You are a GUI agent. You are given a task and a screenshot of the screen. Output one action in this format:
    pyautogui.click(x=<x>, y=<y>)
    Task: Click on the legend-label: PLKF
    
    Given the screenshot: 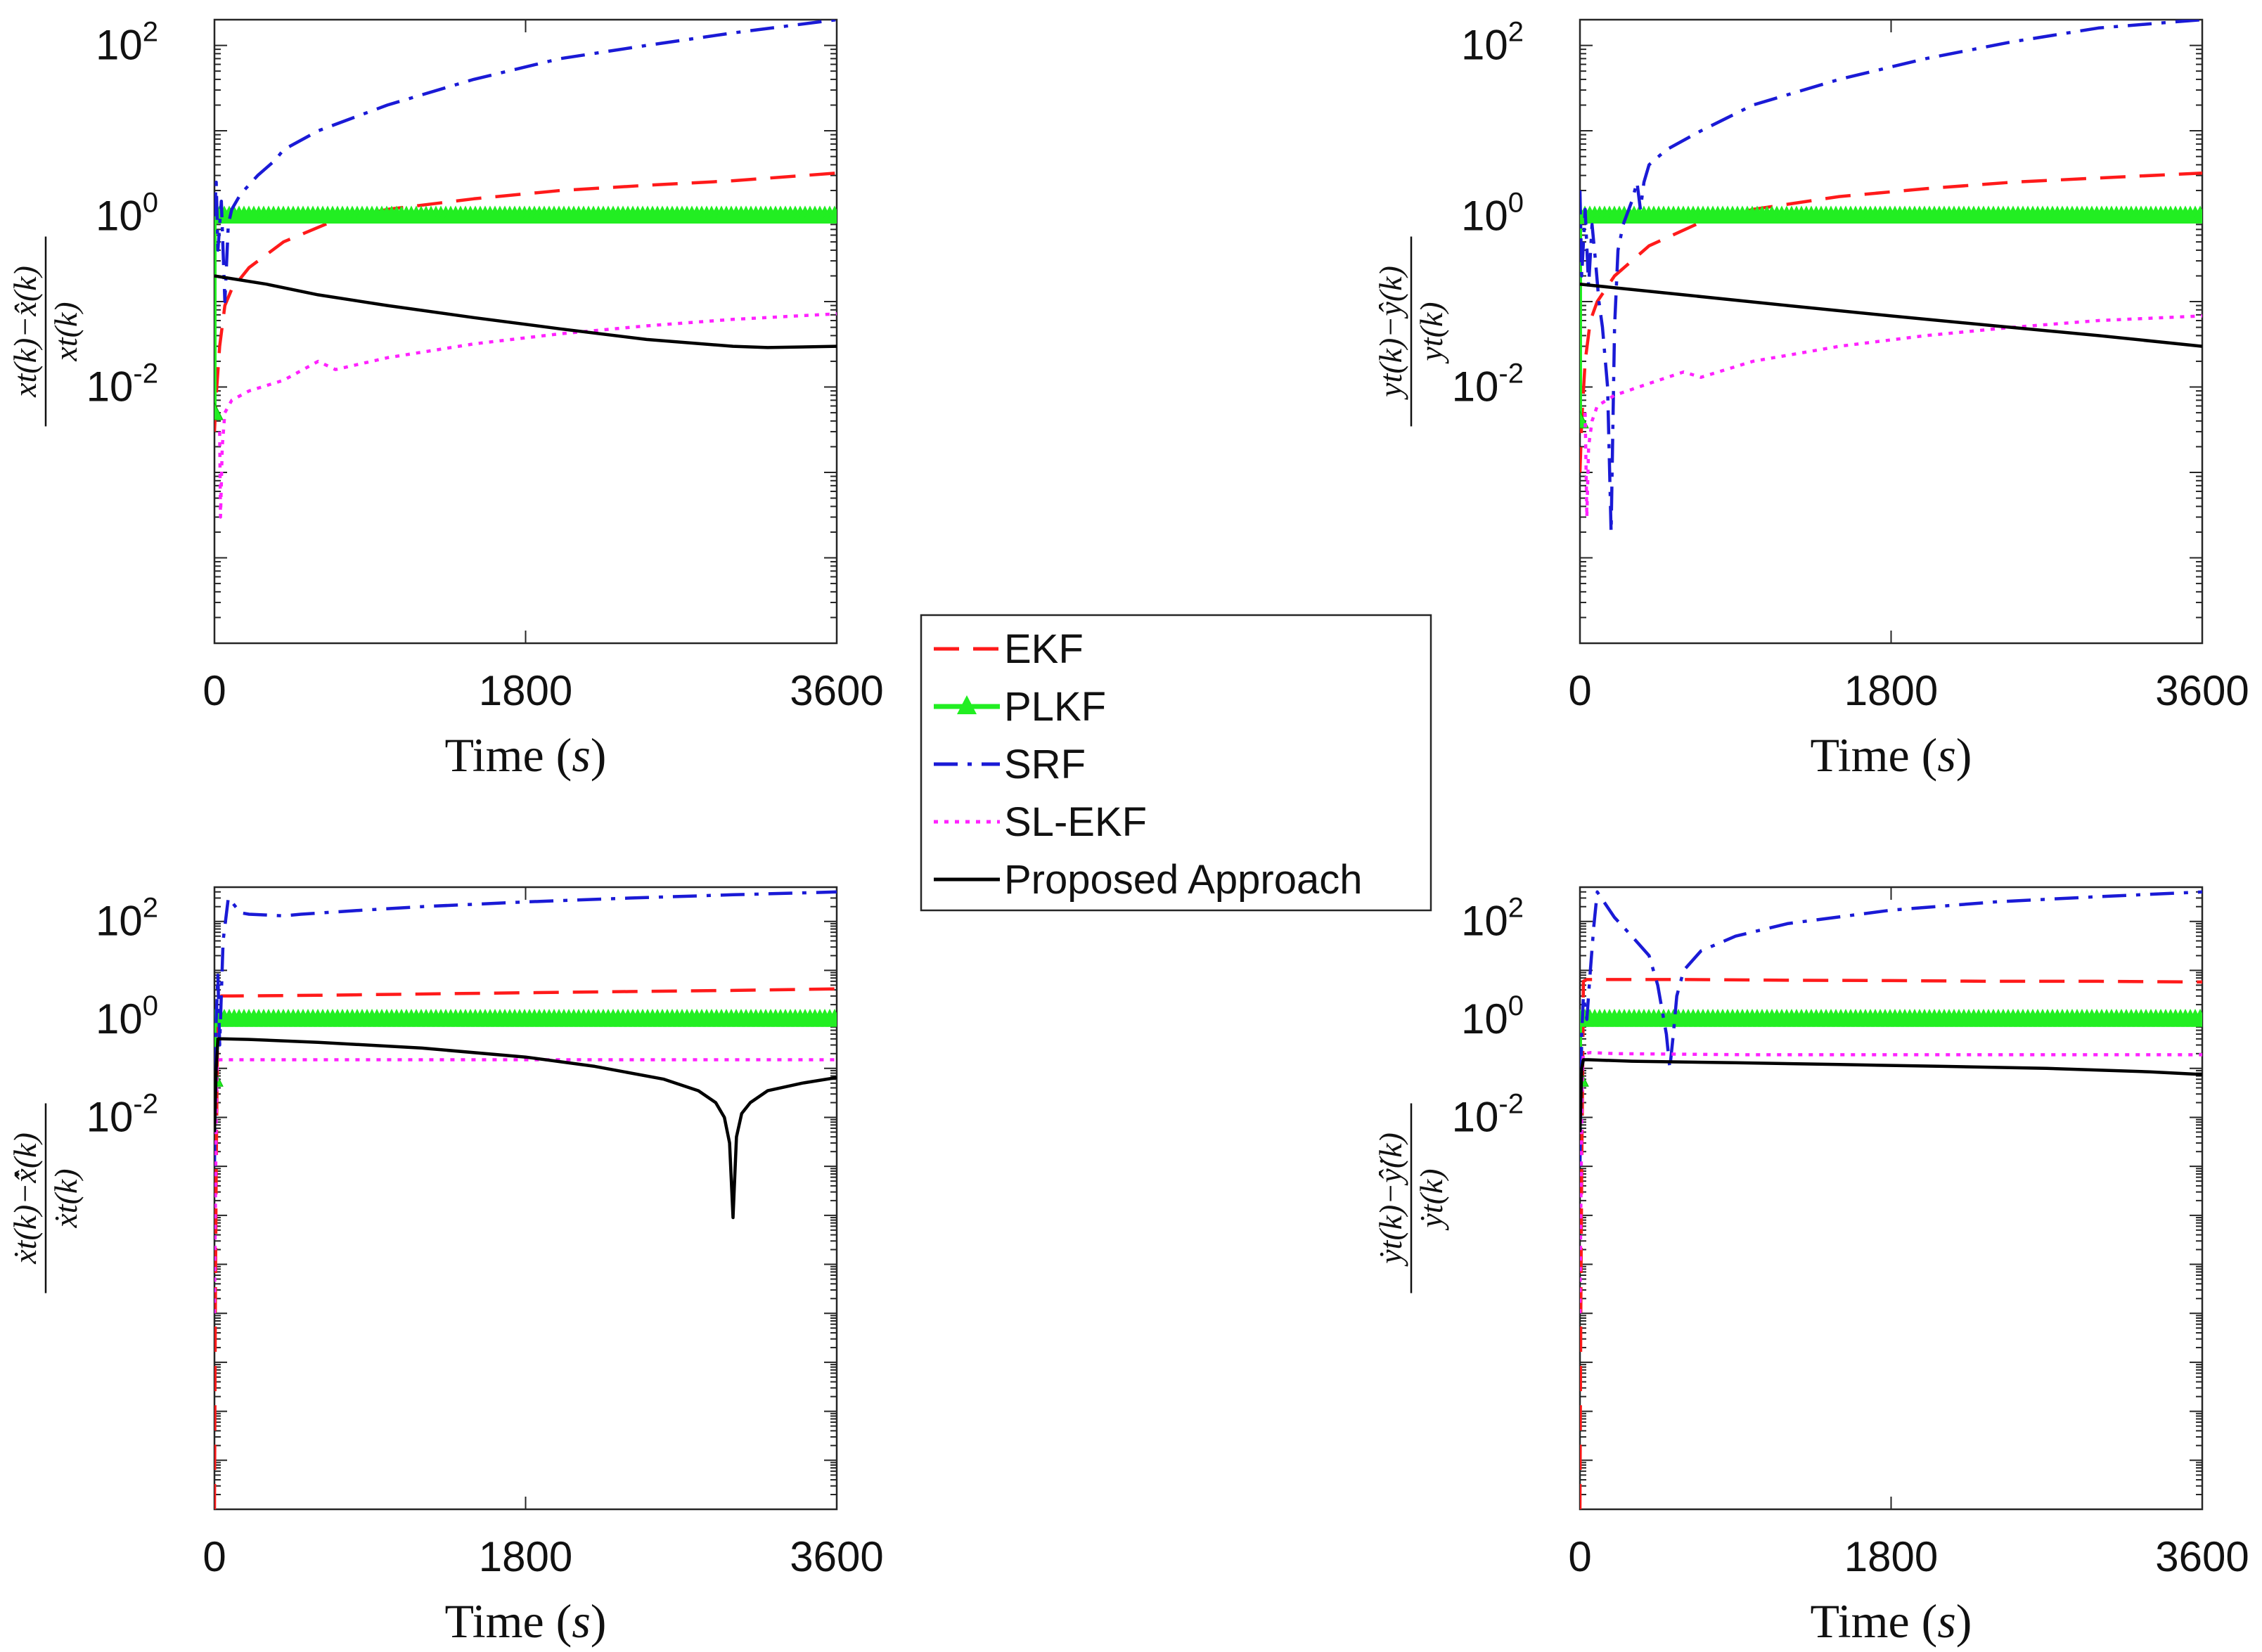 What is the action you would take?
    pyautogui.click(x=1055, y=707)
    